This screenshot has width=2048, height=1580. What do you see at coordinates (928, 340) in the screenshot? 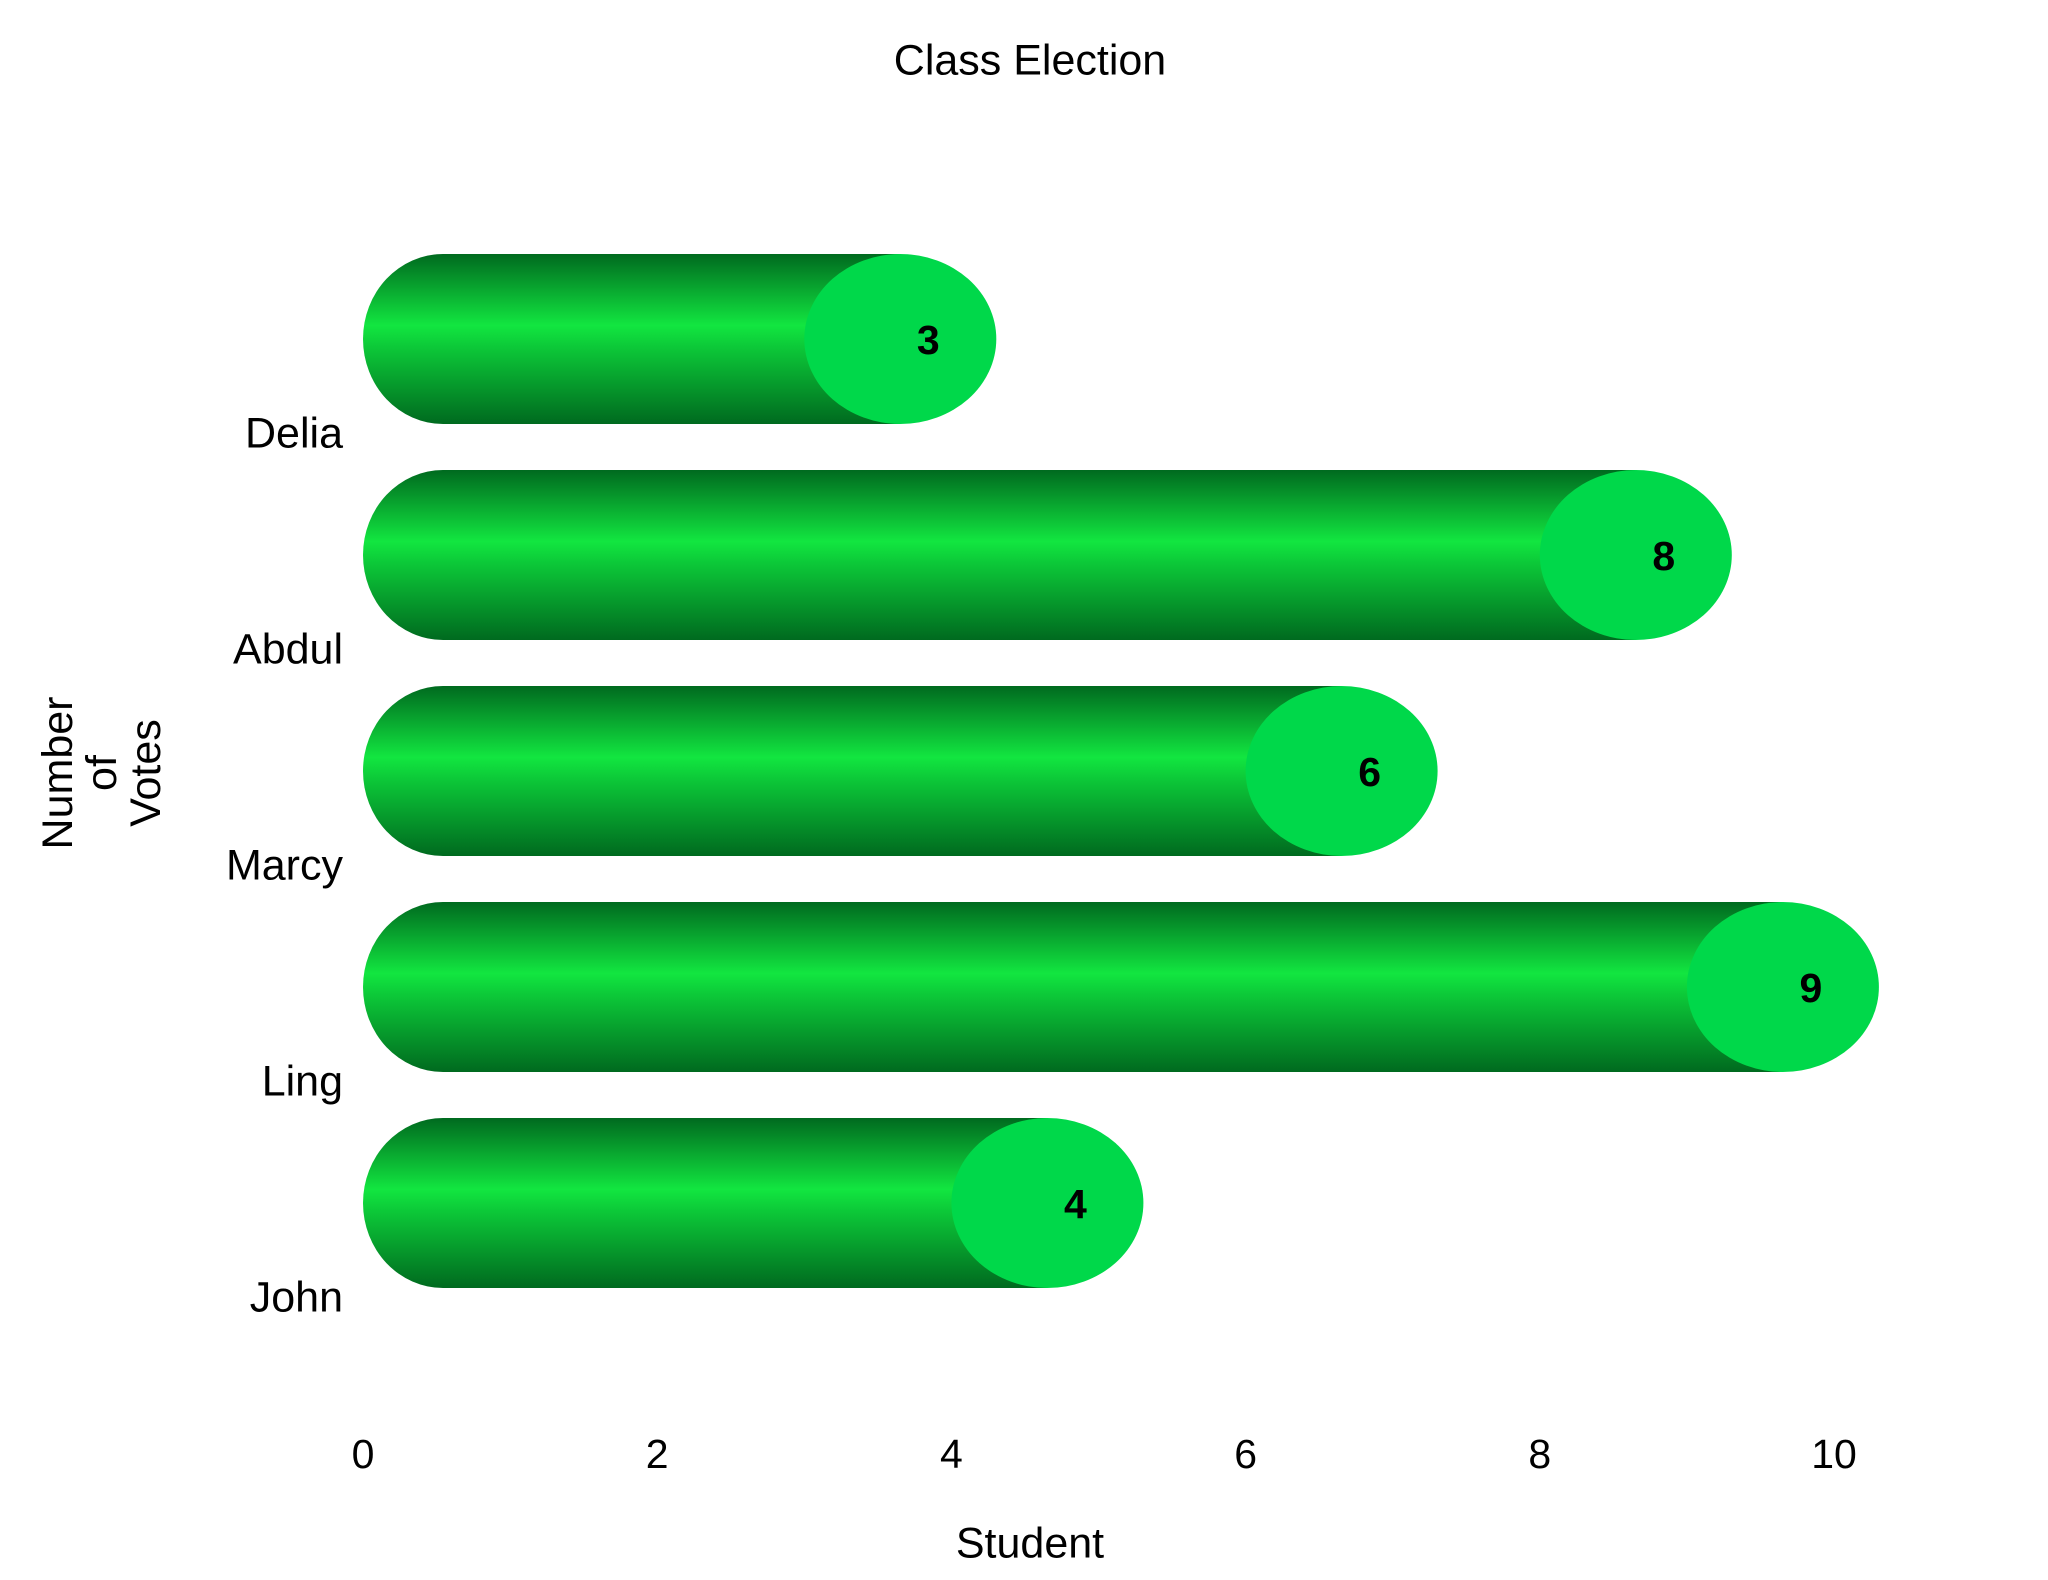
I see `data-label: 3` at bounding box center [928, 340].